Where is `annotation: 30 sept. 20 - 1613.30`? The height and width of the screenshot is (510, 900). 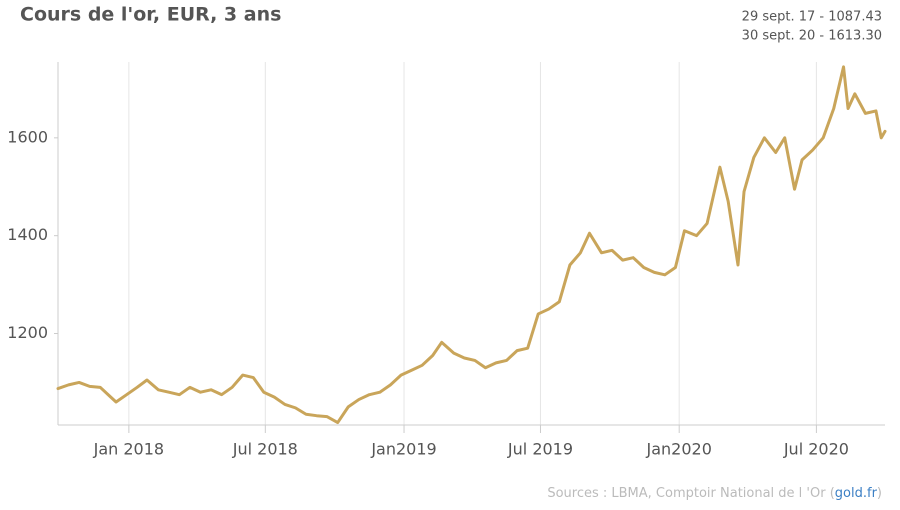
annotation: 30 sept. 20 - 1613.30 is located at coordinates (812, 36).